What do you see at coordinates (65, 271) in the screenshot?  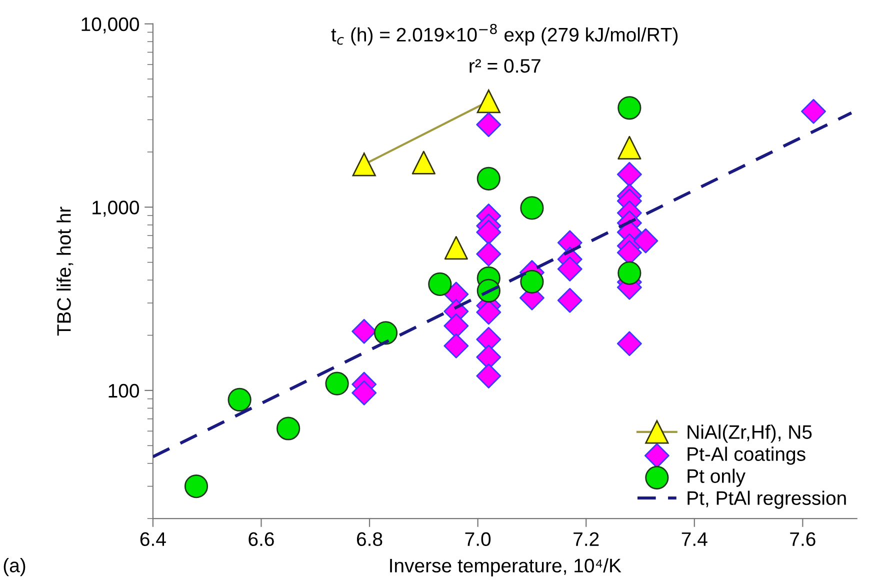 I see `y-axis-title: TBC life, hot hr` at bounding box center [65, 271].